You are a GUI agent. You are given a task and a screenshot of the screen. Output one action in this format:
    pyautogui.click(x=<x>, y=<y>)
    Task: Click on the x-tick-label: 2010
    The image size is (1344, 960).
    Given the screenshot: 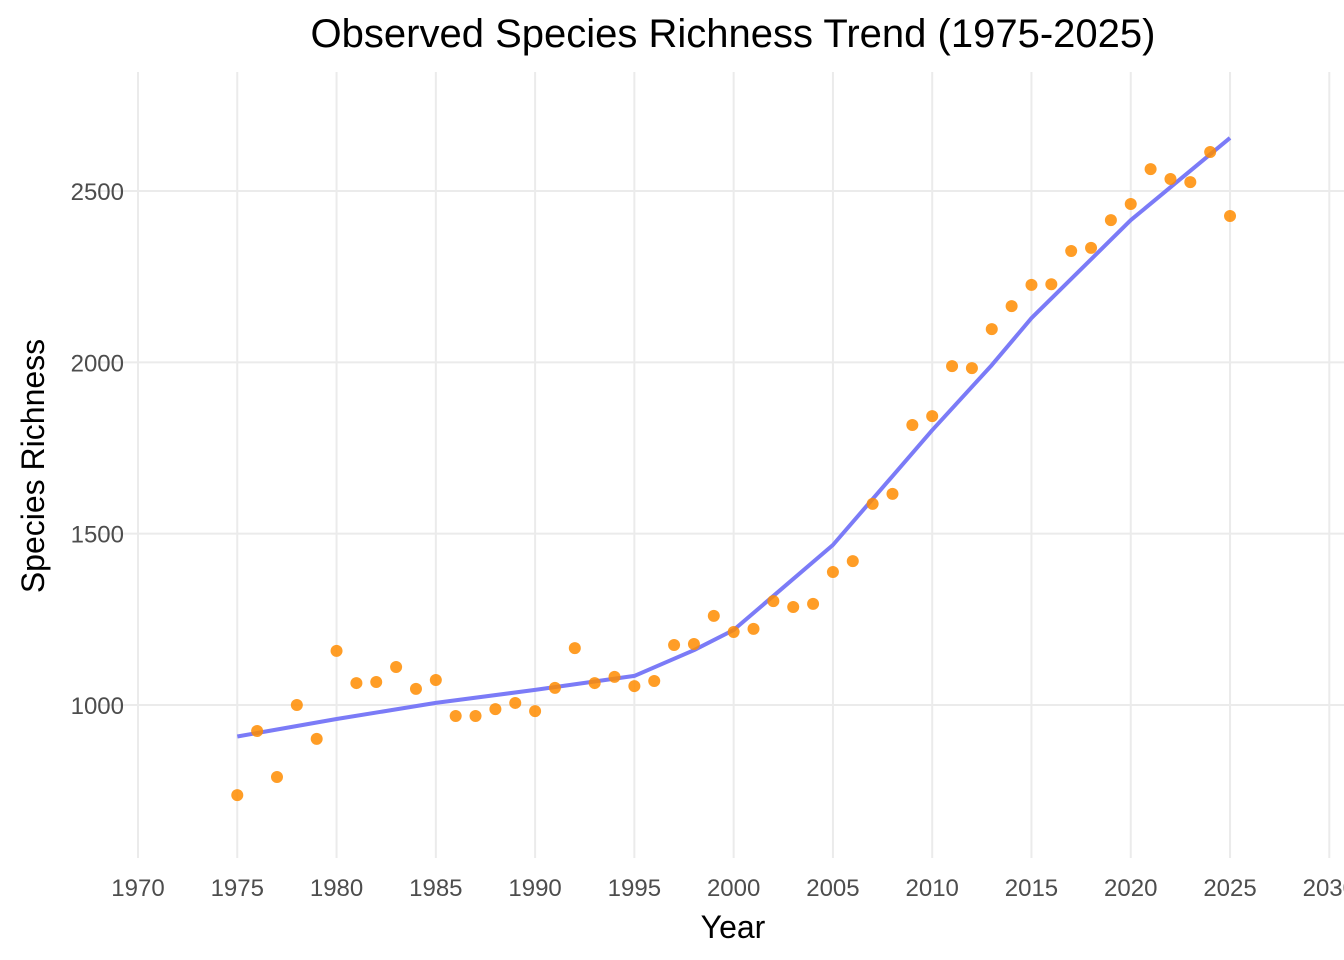 What is the action you would take?
    pyautogui.click(x=932, y=888)
    